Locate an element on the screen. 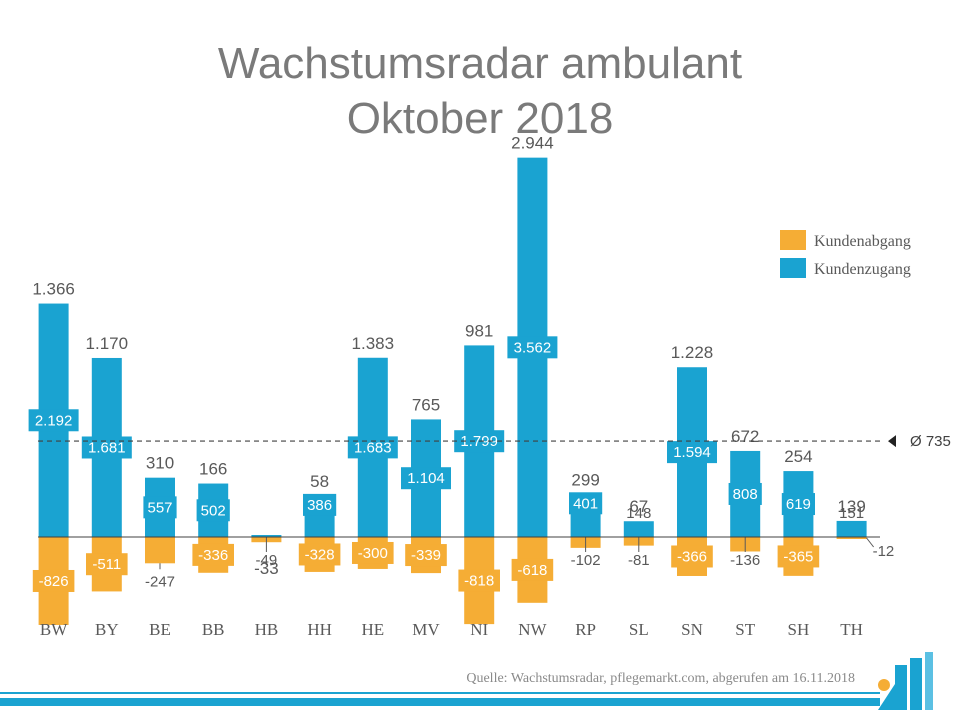 The image size is (960, 720). data-label-kundenabgang-hb: -49 is located at coordinates (267, 560).